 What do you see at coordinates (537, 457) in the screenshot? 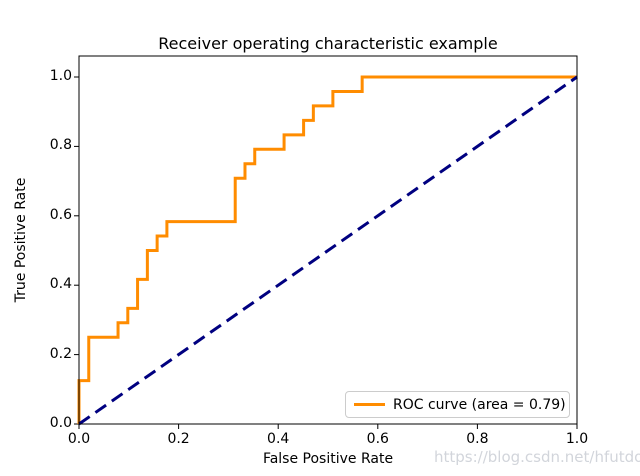
I see `watermark-text: https://blog.csdn.net/hfutdog` at bounding box center [537, 457].